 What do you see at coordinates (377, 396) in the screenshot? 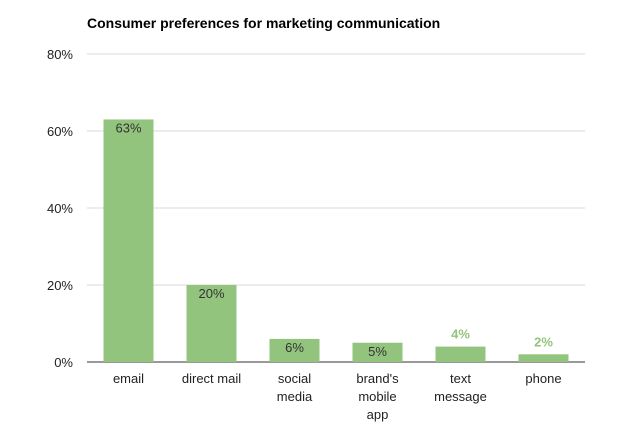
I see `x-tick-label: brand's mobile app` at bounding box center [377, 396].